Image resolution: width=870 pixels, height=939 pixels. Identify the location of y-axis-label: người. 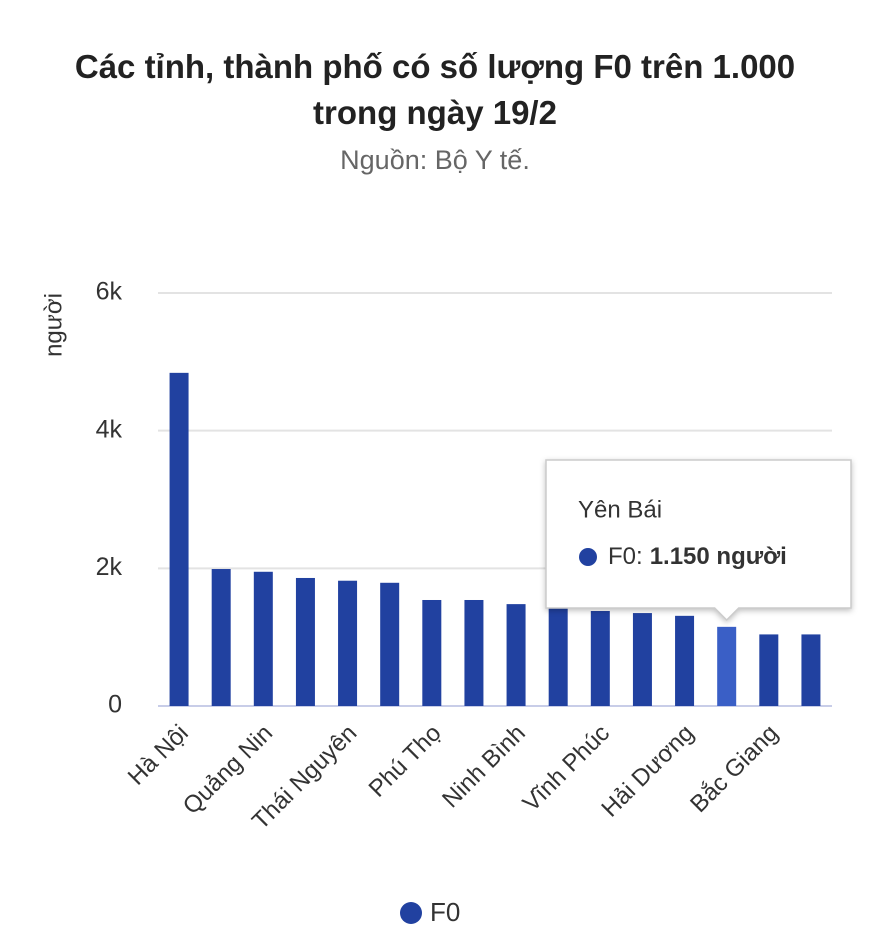
(53, 325).